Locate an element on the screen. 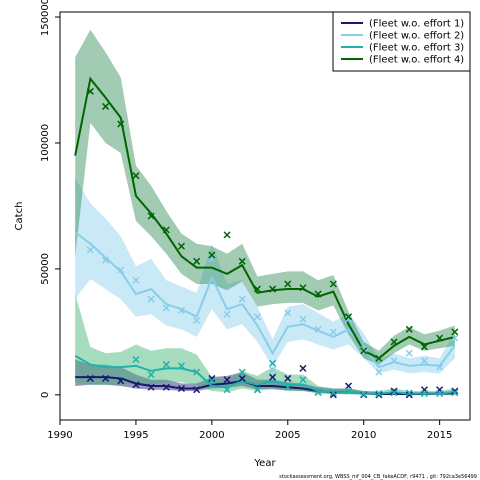 Image resolution: width=480 pixels, height=480 pixels. y-tick-label: 0 is located at coordinates (45, 395).